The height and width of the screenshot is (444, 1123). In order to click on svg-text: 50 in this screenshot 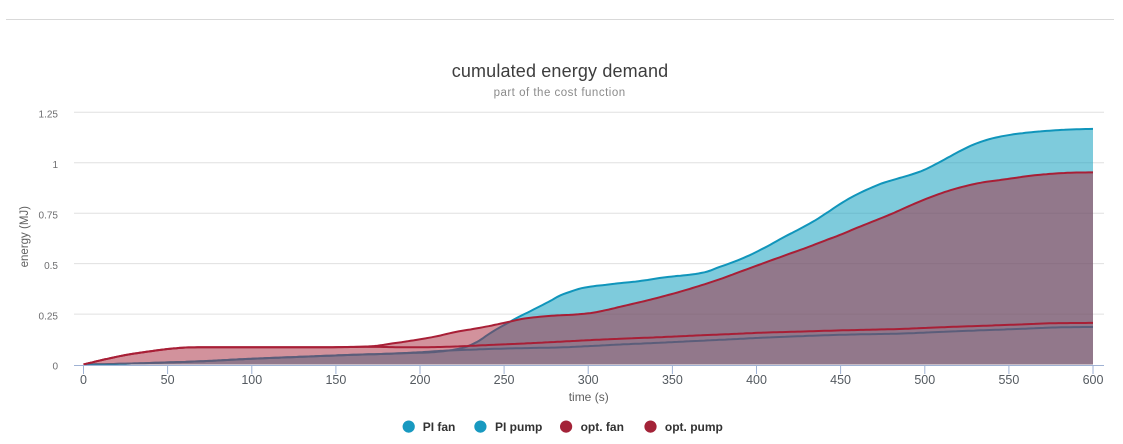, I will do `click(168, 380)`.